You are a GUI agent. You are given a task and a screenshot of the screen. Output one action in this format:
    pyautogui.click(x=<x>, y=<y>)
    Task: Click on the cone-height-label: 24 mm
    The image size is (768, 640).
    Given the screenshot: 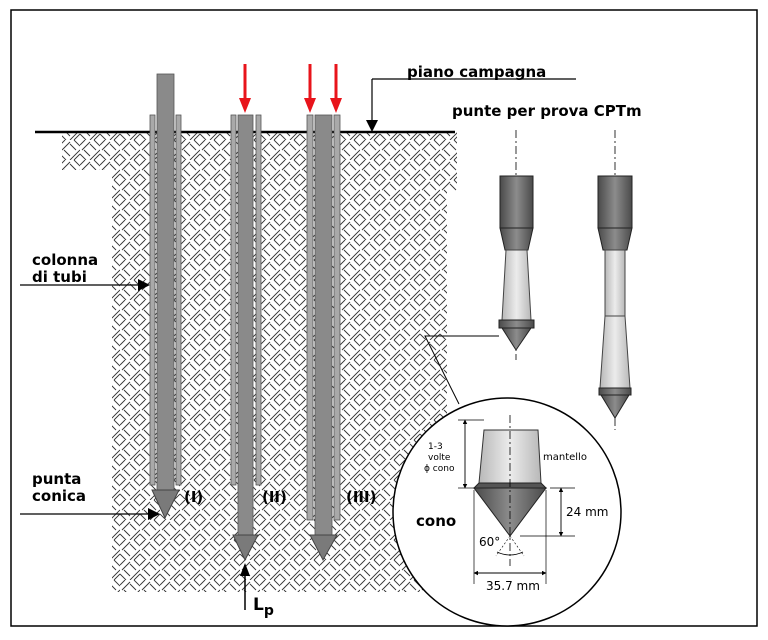 What is the action you would take?
    pyautogui.click(x=587, y=512)
    